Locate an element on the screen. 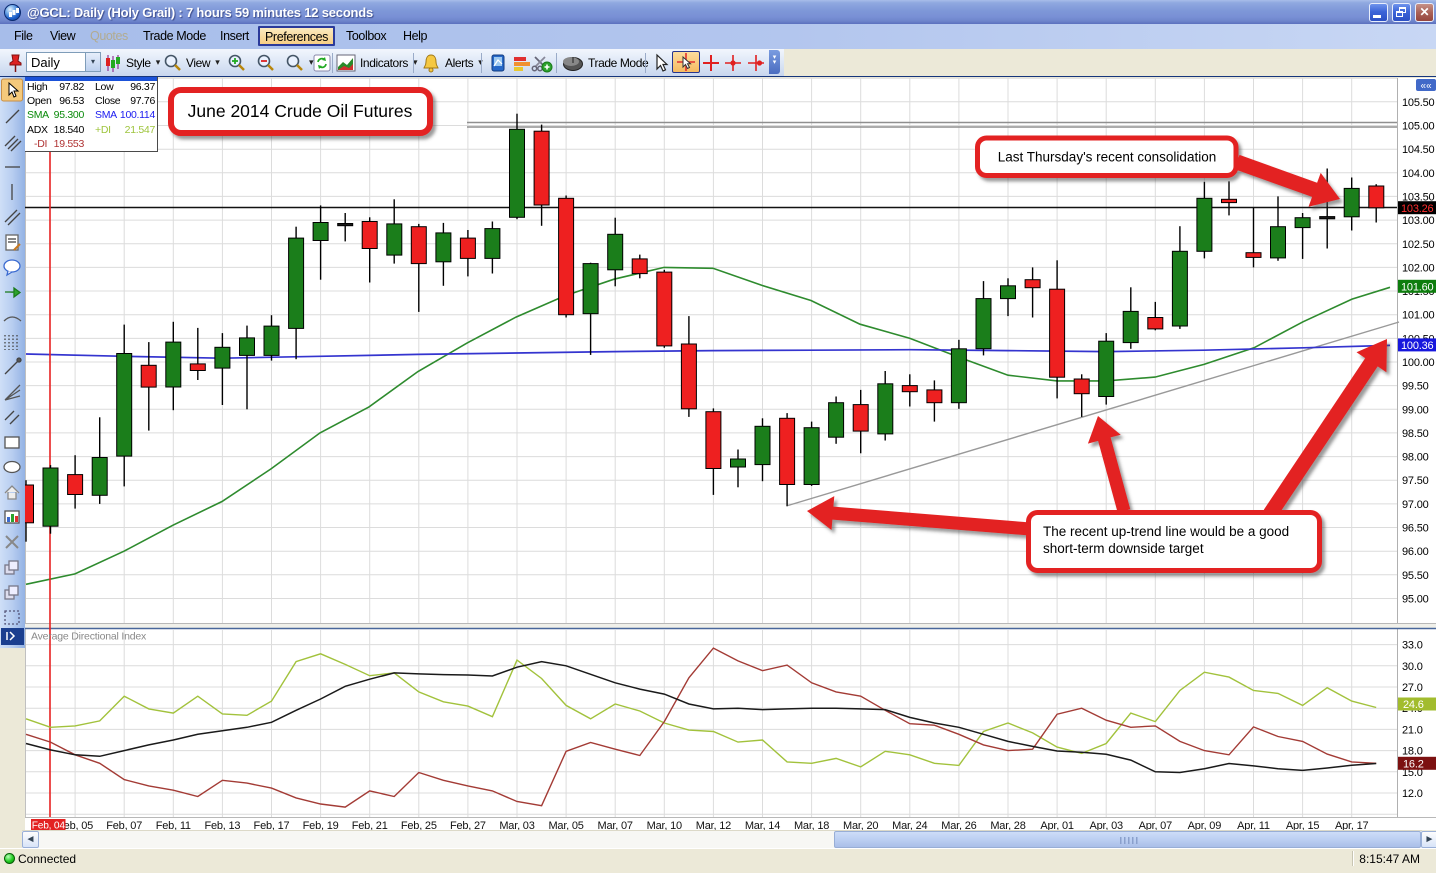 Image resolution: width=1436 pixels, height=873 pixels. svg-text: 30.0 is located at coordinates (1412, 667).